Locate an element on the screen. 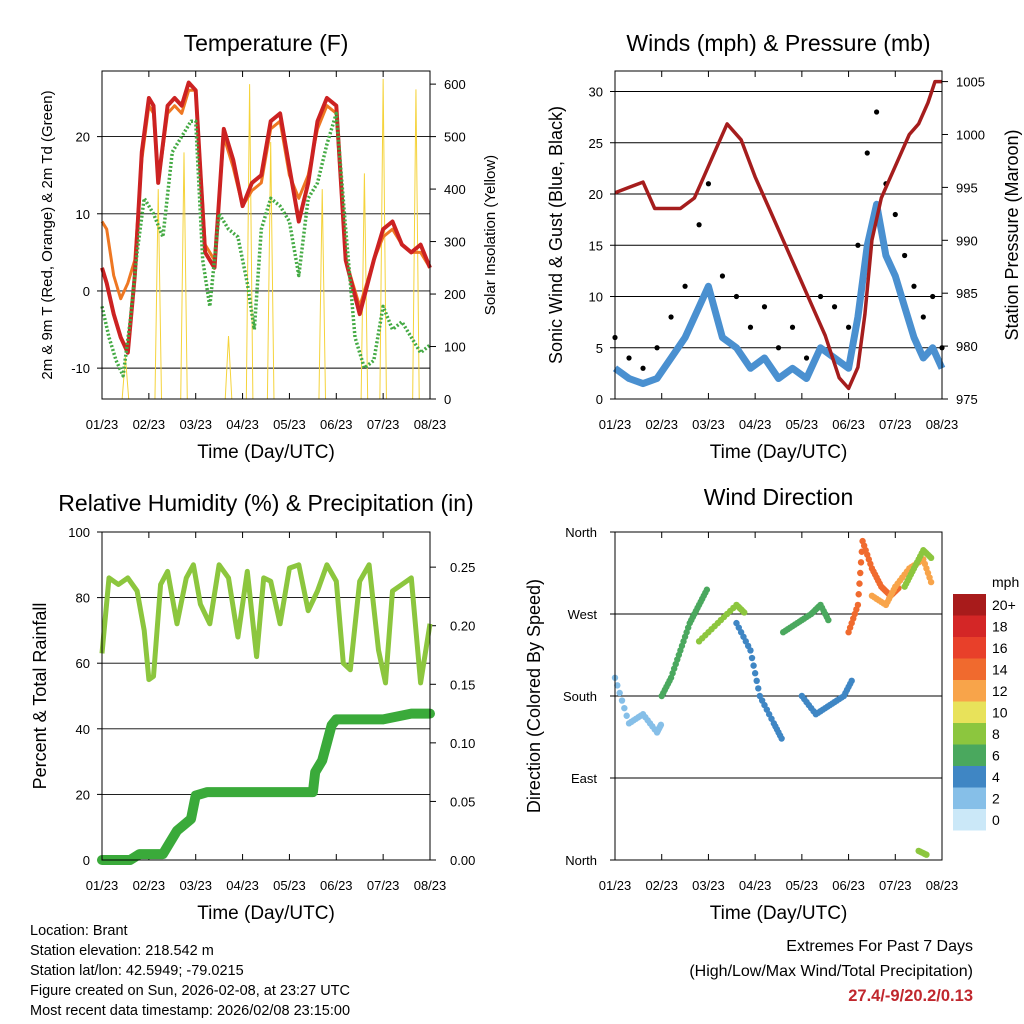 The width and height of the screenshot is (1024, 1024). series-rh is located at coordinates (266, 624).